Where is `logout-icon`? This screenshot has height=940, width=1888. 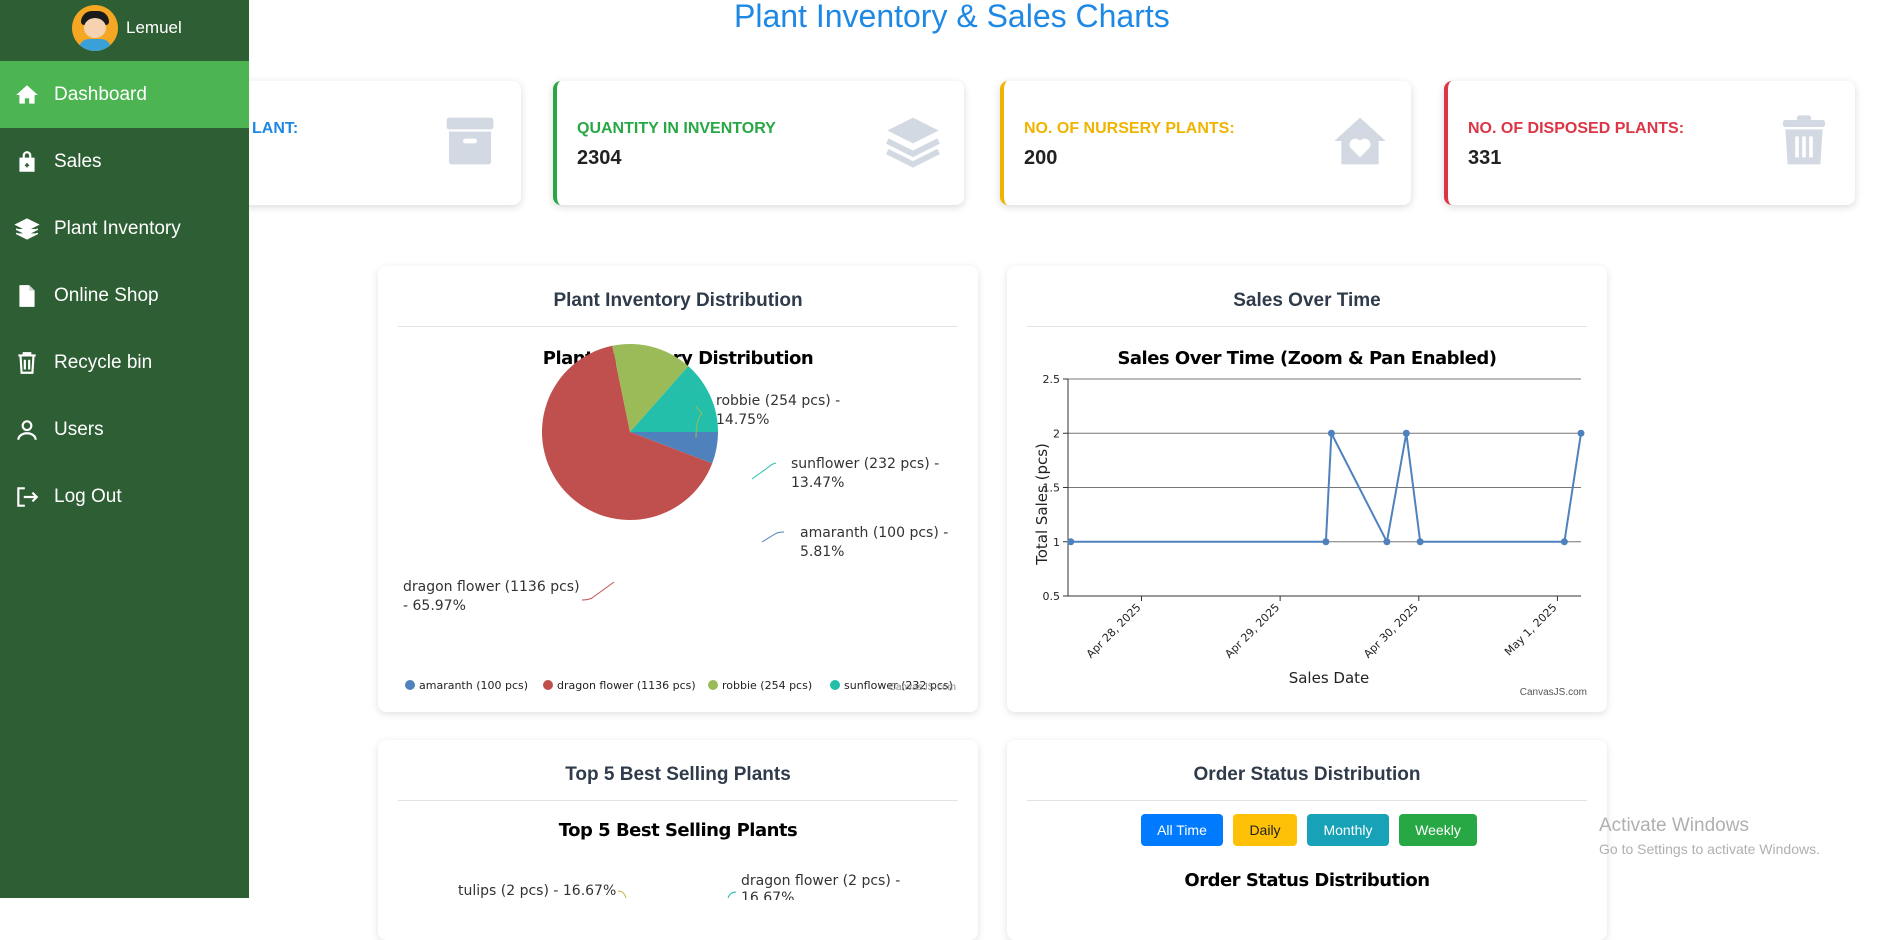 logout-icon is located at coordinates (28, 496).